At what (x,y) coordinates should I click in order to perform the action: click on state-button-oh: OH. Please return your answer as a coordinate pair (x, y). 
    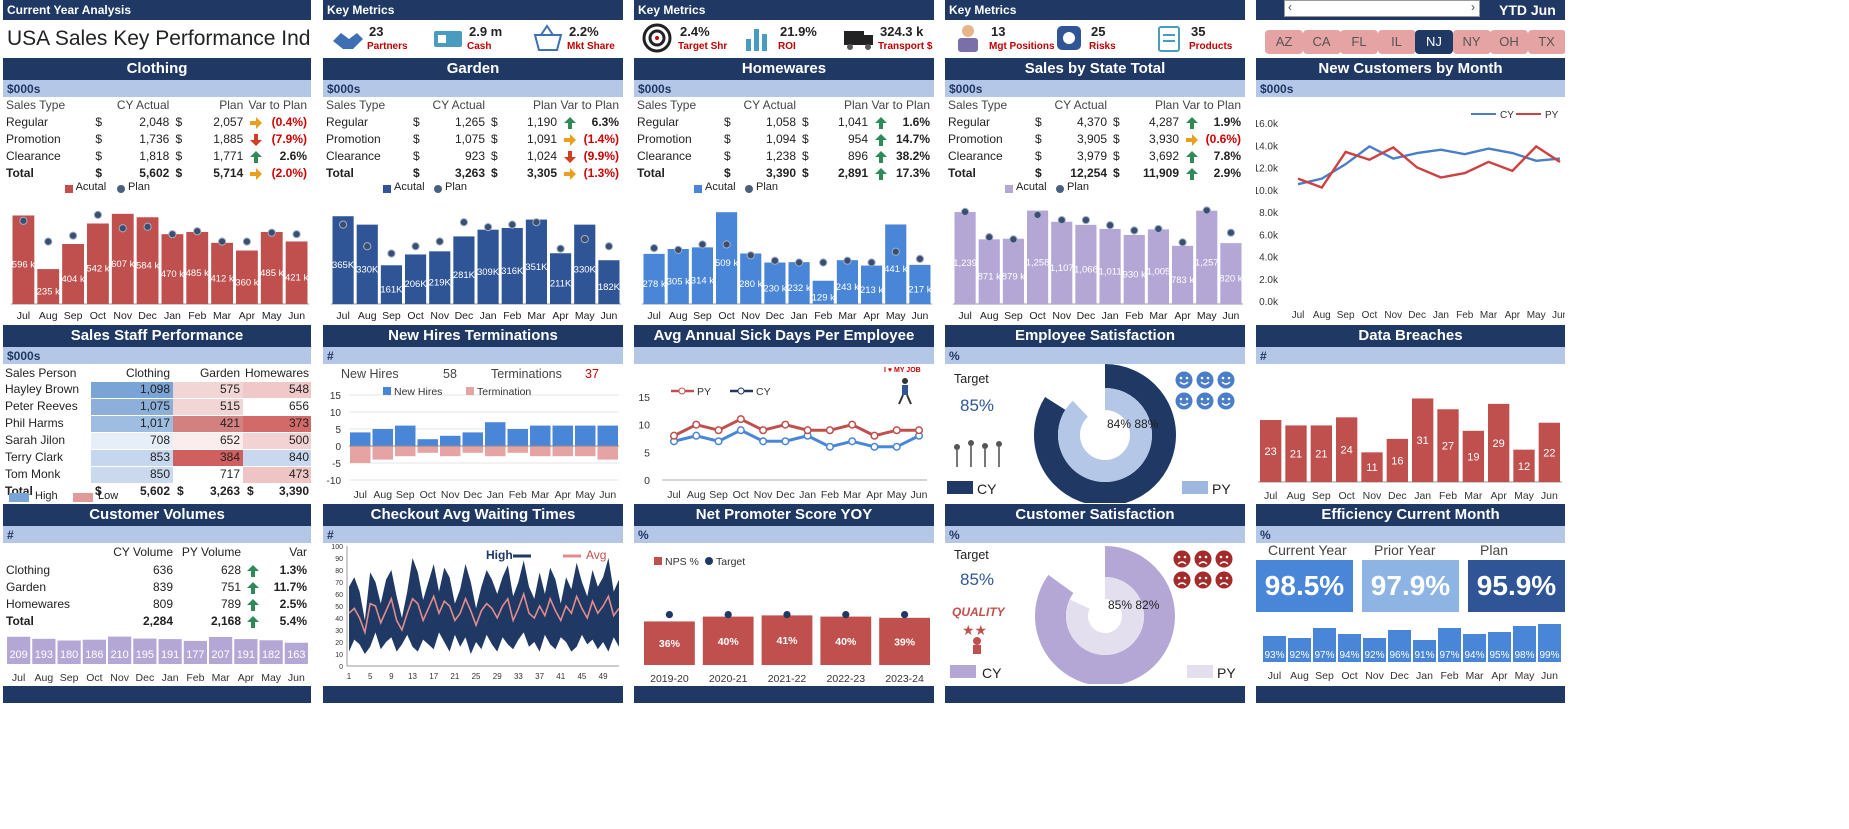
    Looking at the image, I should click on (1509, 42).